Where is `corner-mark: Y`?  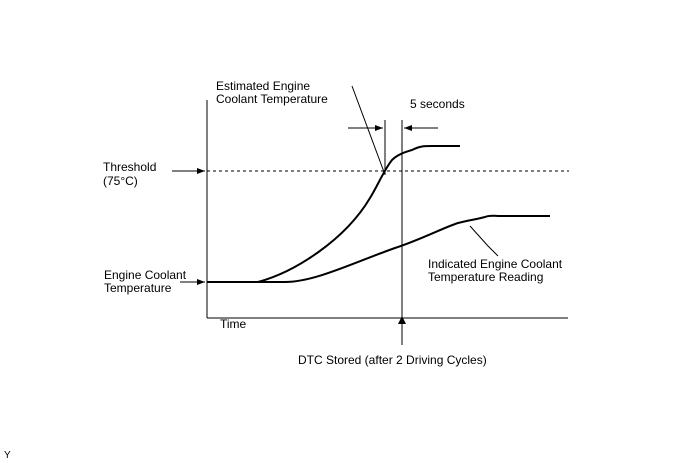 corner-mark: Y is located at coordinates (7, 455).